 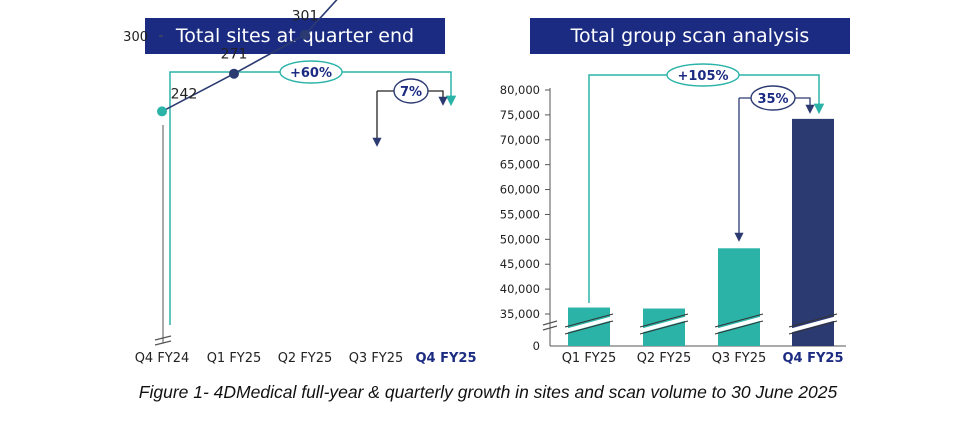 What do you see at coordinates (520, 140) in the screenshot?
I see `scans-ytick-label: 70,000` at bounding box center [520, 140].